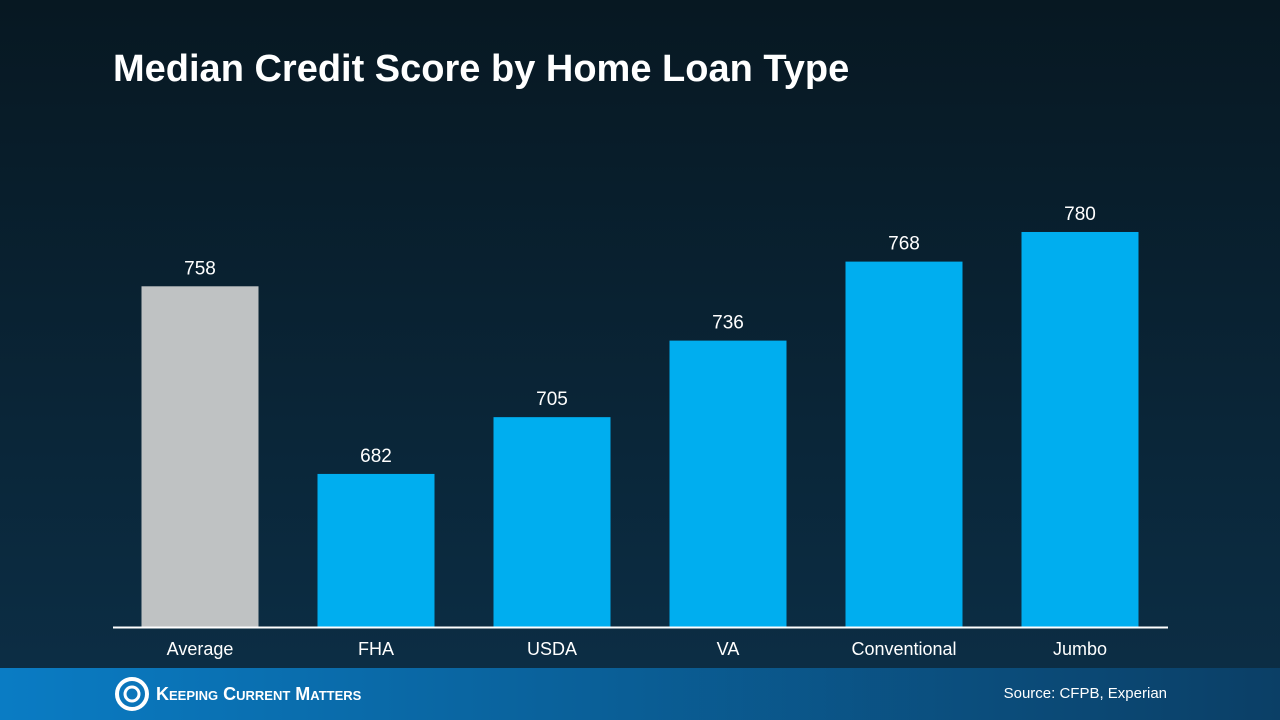  Describe the element at coordinates (1080, 214) in the screenshot. I see `value-label: 780` at that location.